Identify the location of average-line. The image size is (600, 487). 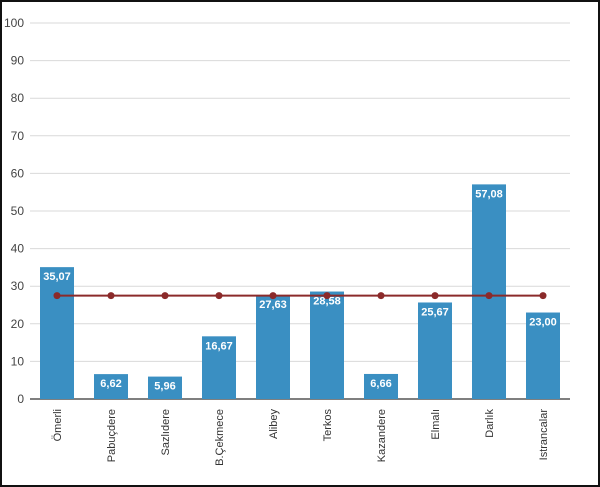
(300, 296).